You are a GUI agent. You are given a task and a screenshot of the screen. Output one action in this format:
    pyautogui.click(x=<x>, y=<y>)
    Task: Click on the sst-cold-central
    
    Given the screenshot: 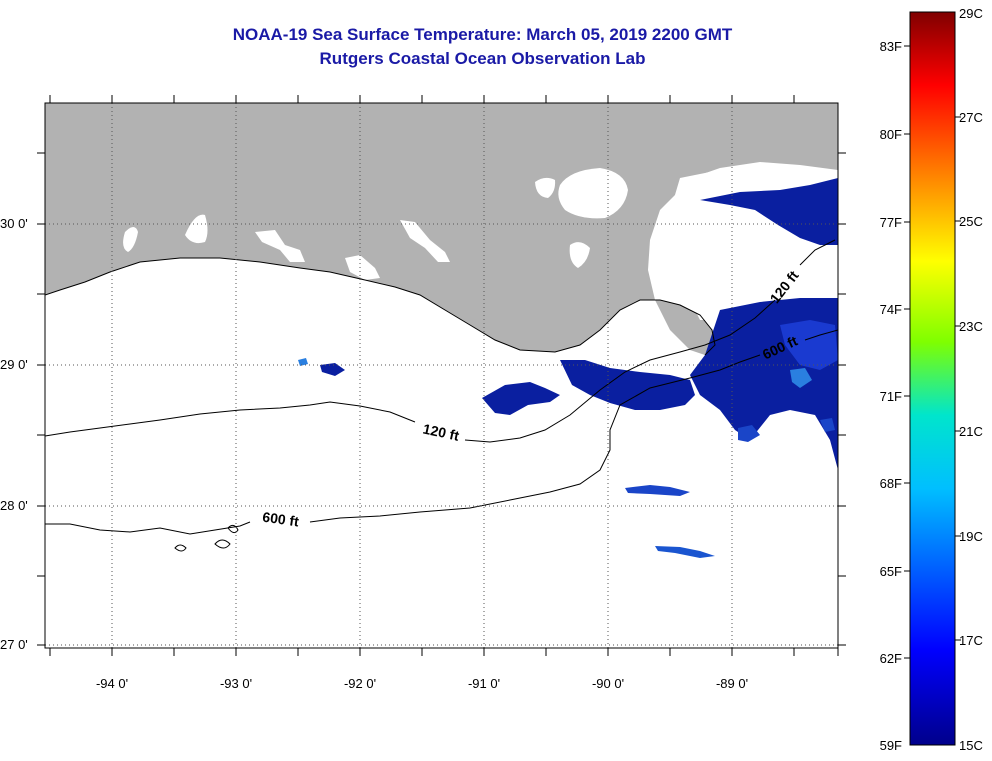 What is the action you would take?
    pyautogui.click(x=627, y=385)
    